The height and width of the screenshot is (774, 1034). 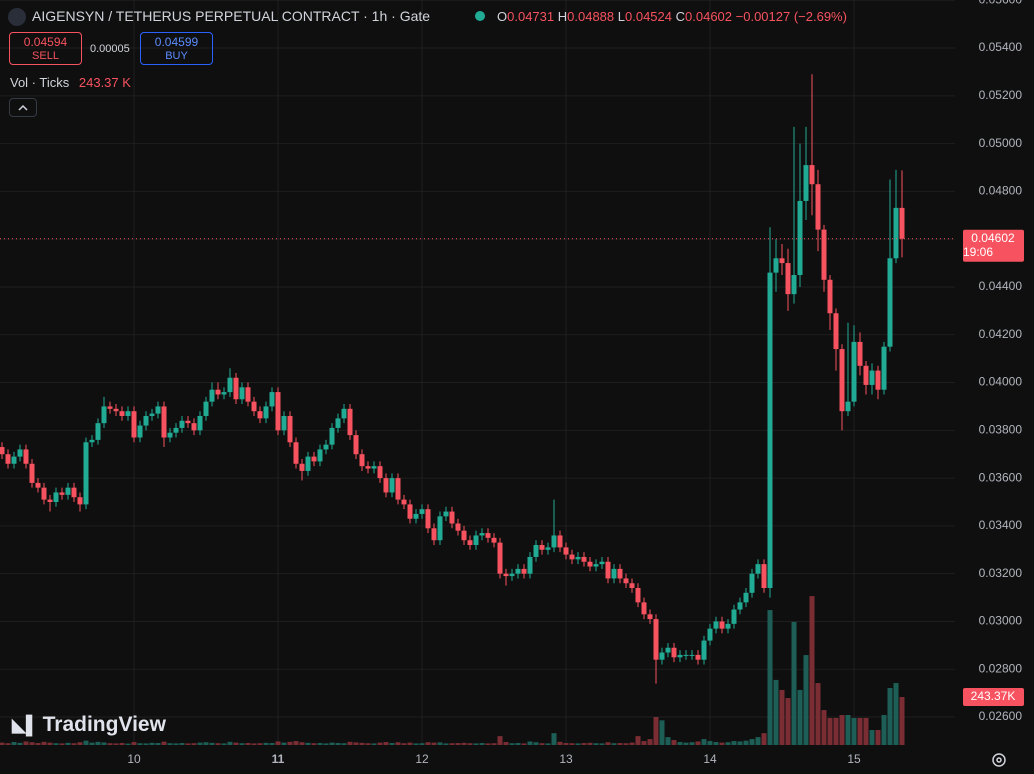 What do you see at coordinates (999, 760) in the screenshot?
I see `settings-icon` at bounding box center [999, 760].